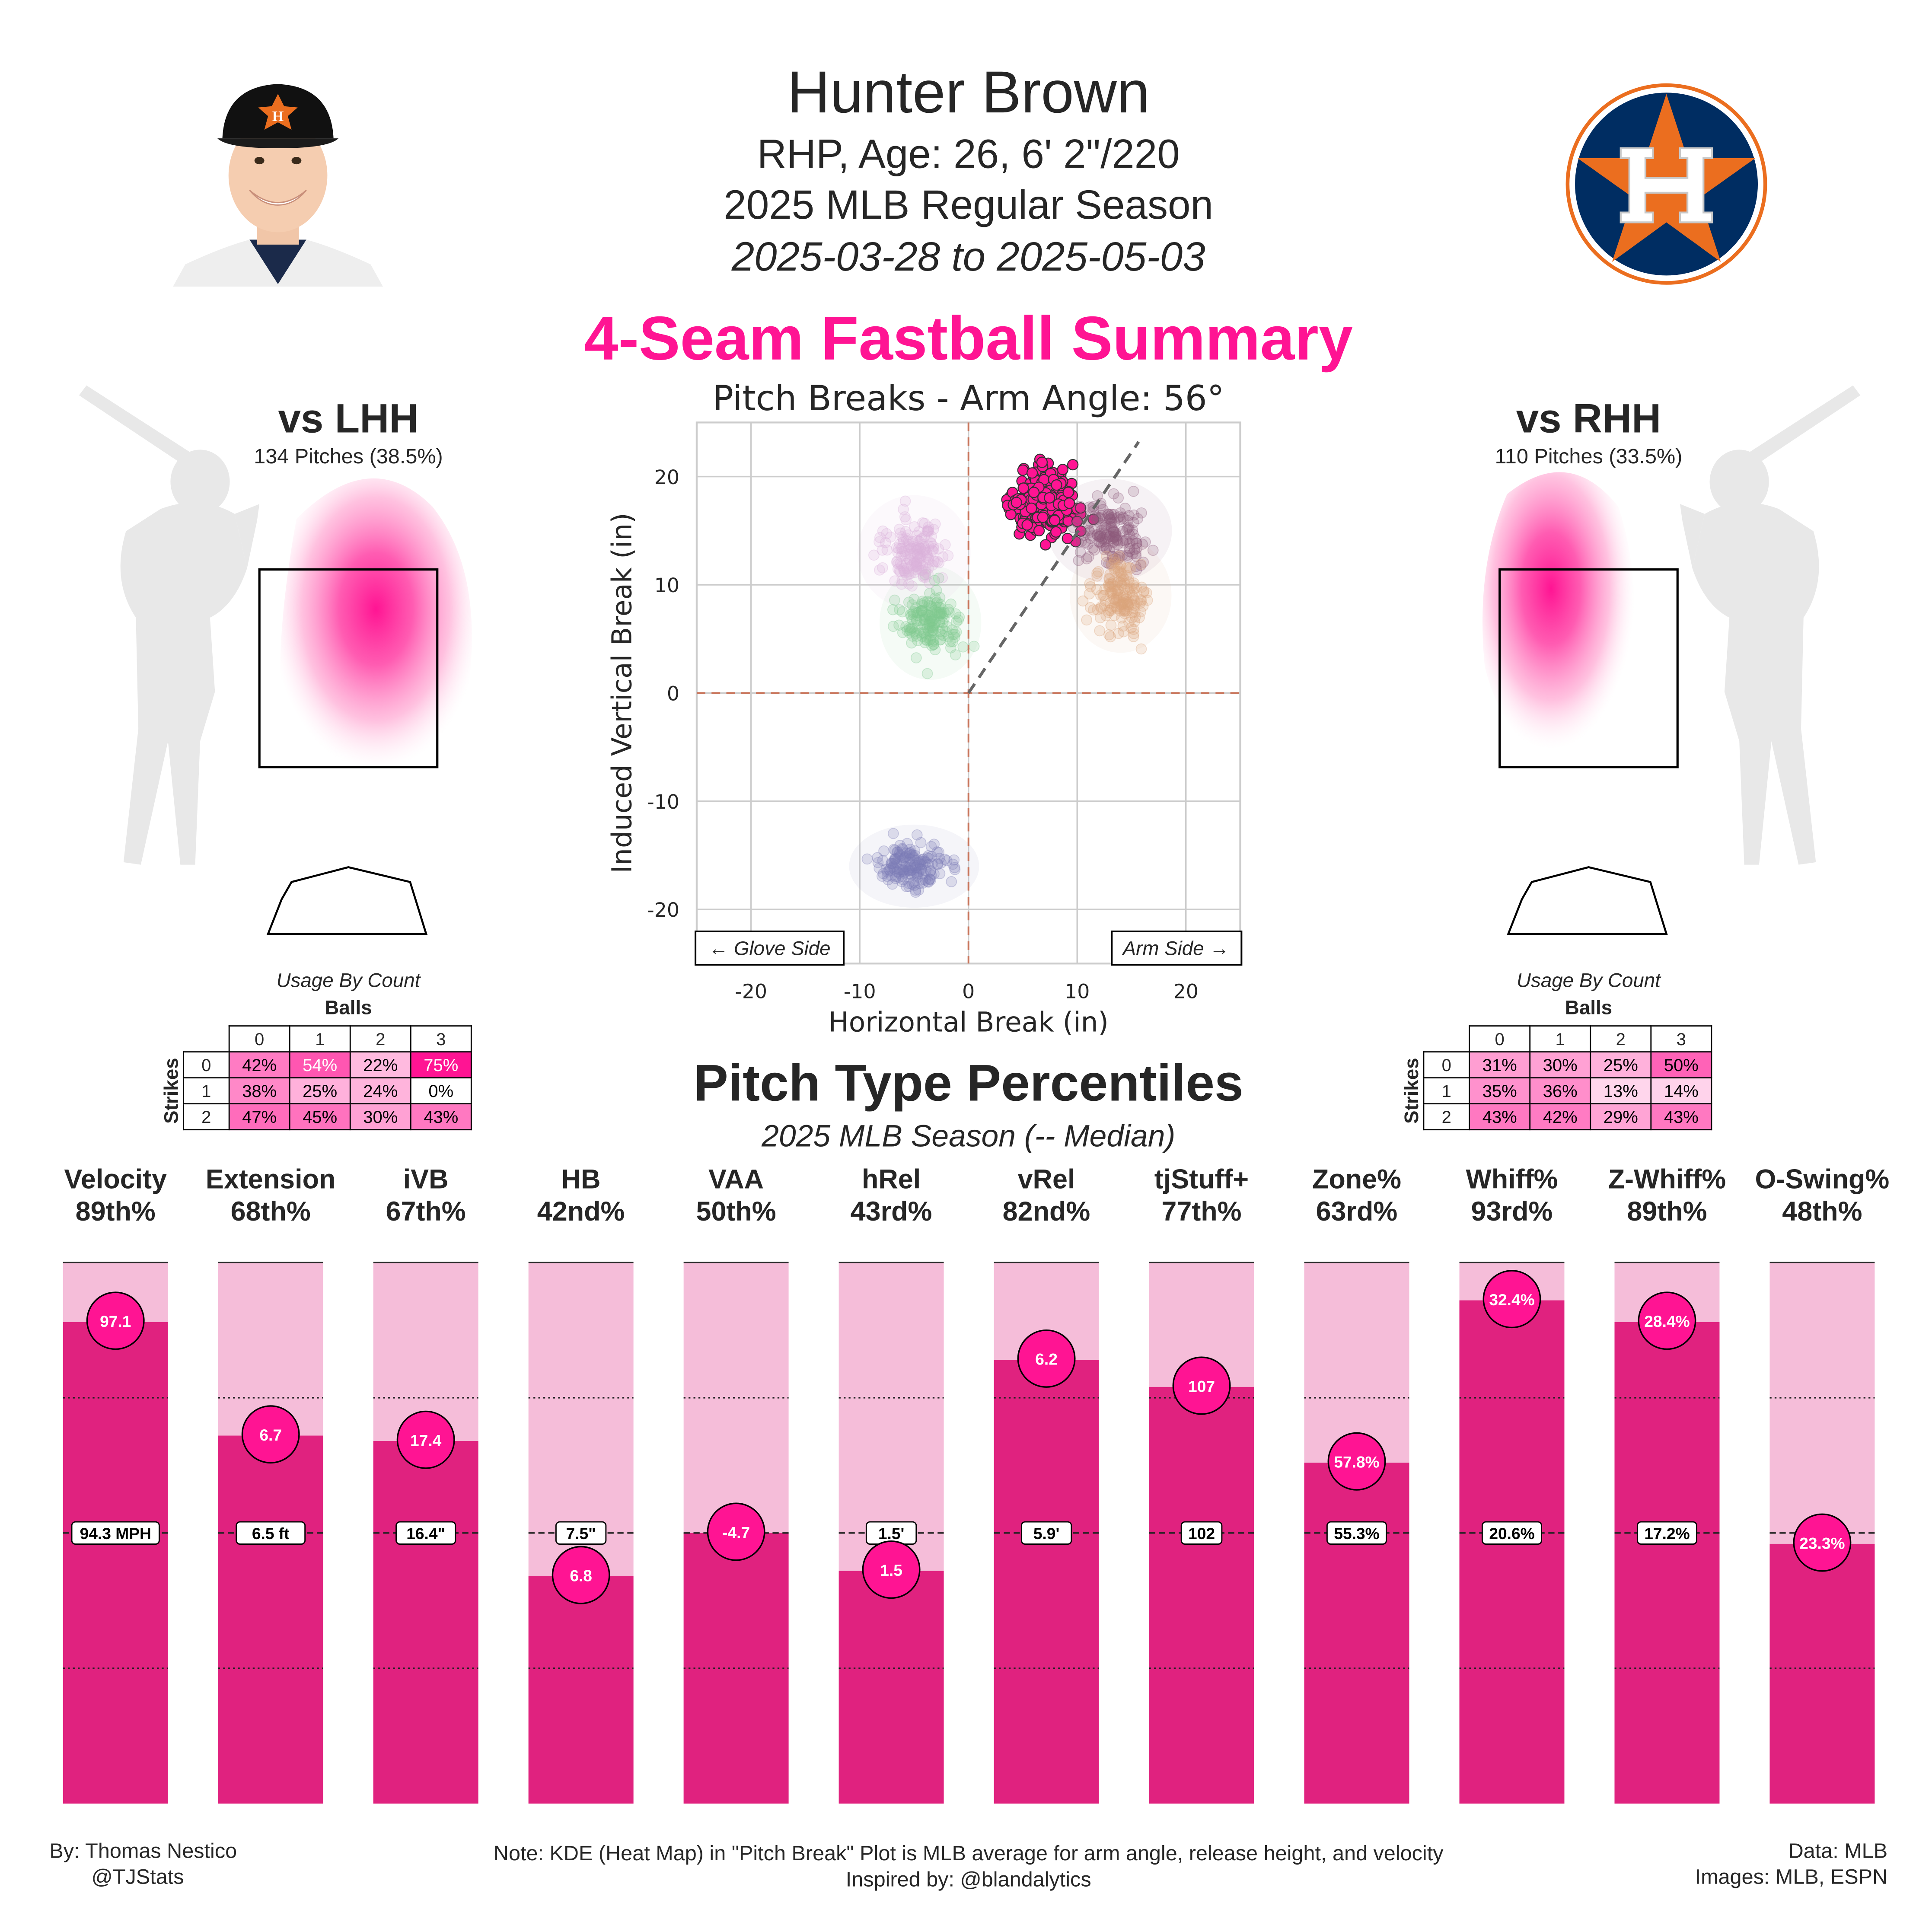  Describe the element at coordinates (270, 1179) in the screenshot. I see `metric-name: Extension` at that location.